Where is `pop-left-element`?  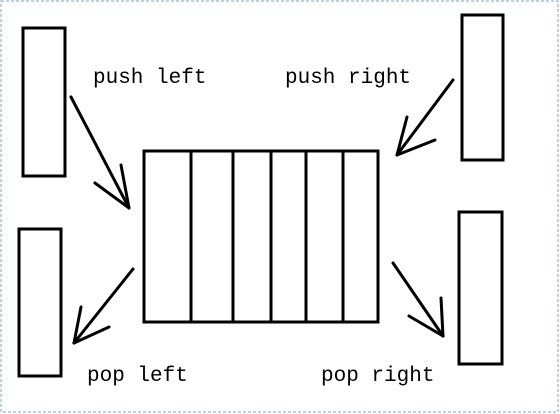 pop-left-element is located at coordinates (40, 302).